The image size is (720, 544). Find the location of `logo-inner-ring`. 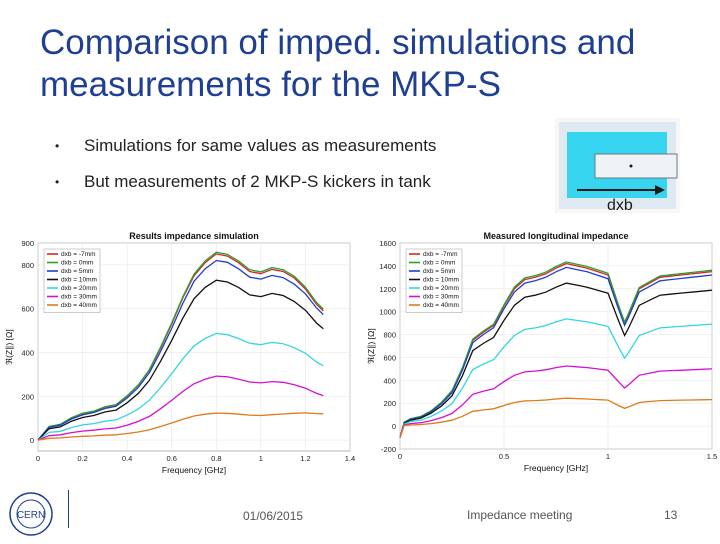

logo-inner-ring is located at coordinates (31, 514).